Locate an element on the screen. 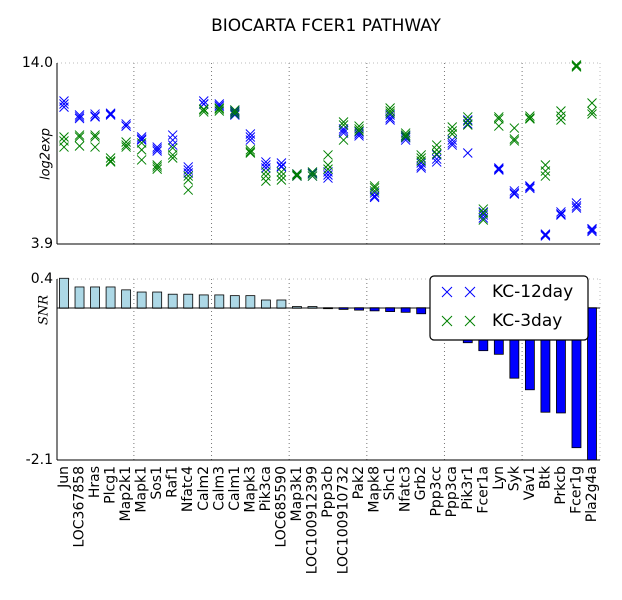  x-tick-label: Calm2 is located at coordinates (204, 488).